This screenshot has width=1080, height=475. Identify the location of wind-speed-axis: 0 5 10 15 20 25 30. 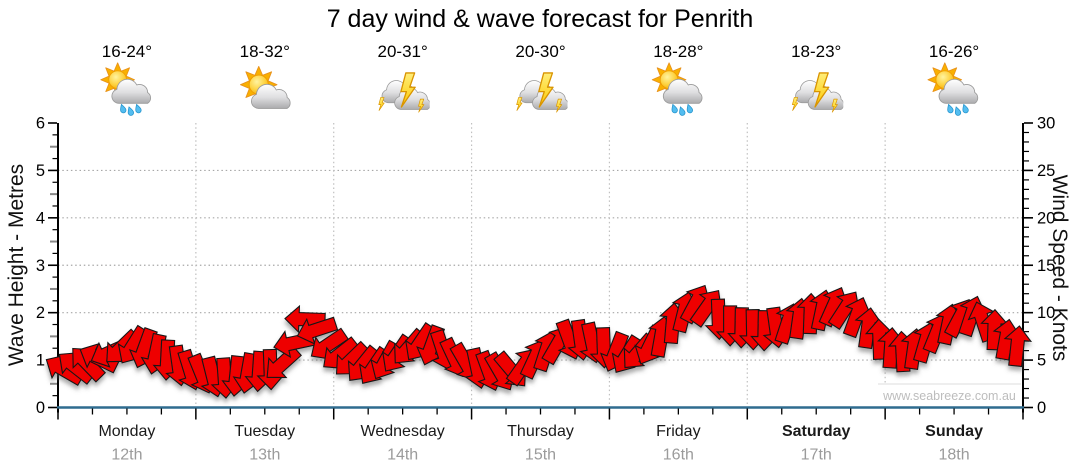
(1038, 266).